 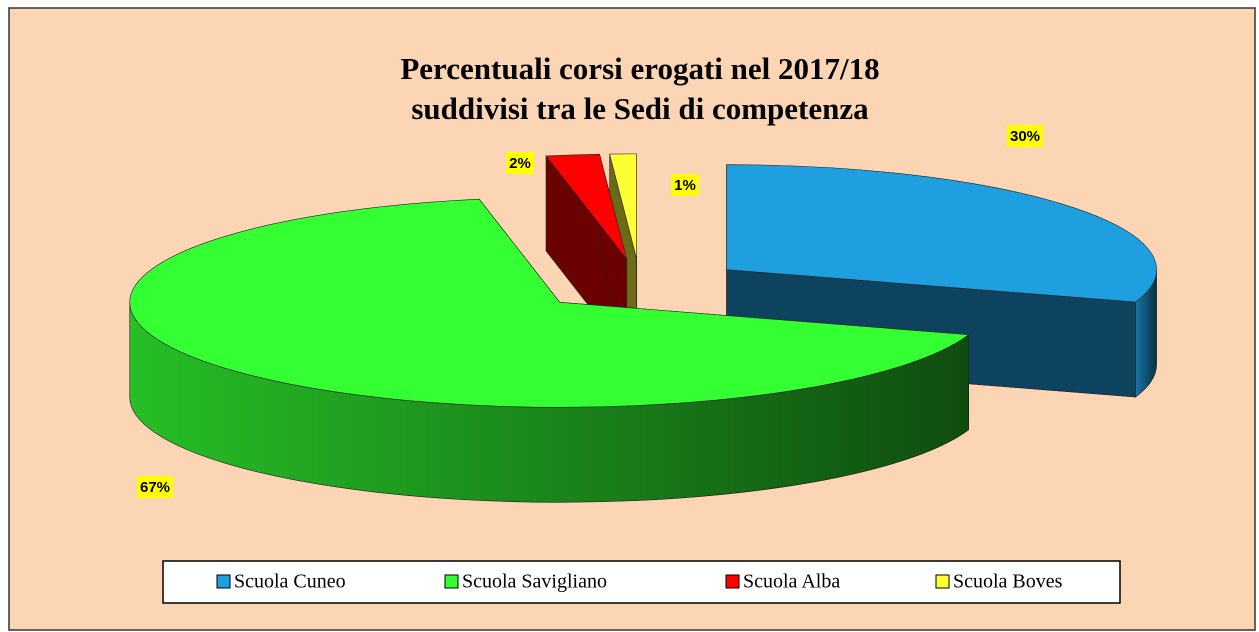 I want to click on value-label: 30%, so click(x=1025, y=136).